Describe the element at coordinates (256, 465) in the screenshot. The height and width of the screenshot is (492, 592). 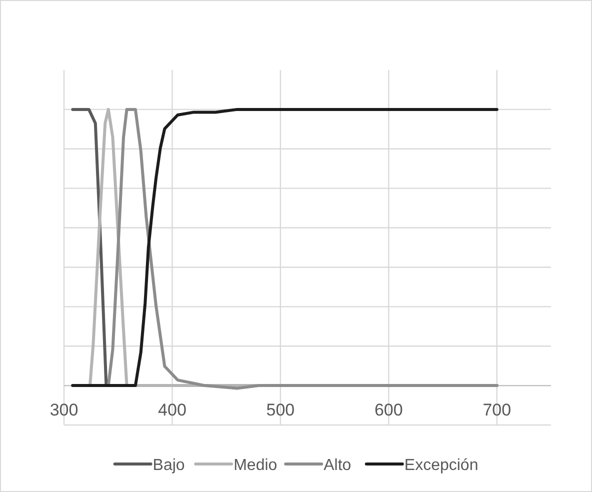
I see `legend-label: Medio` at that location.